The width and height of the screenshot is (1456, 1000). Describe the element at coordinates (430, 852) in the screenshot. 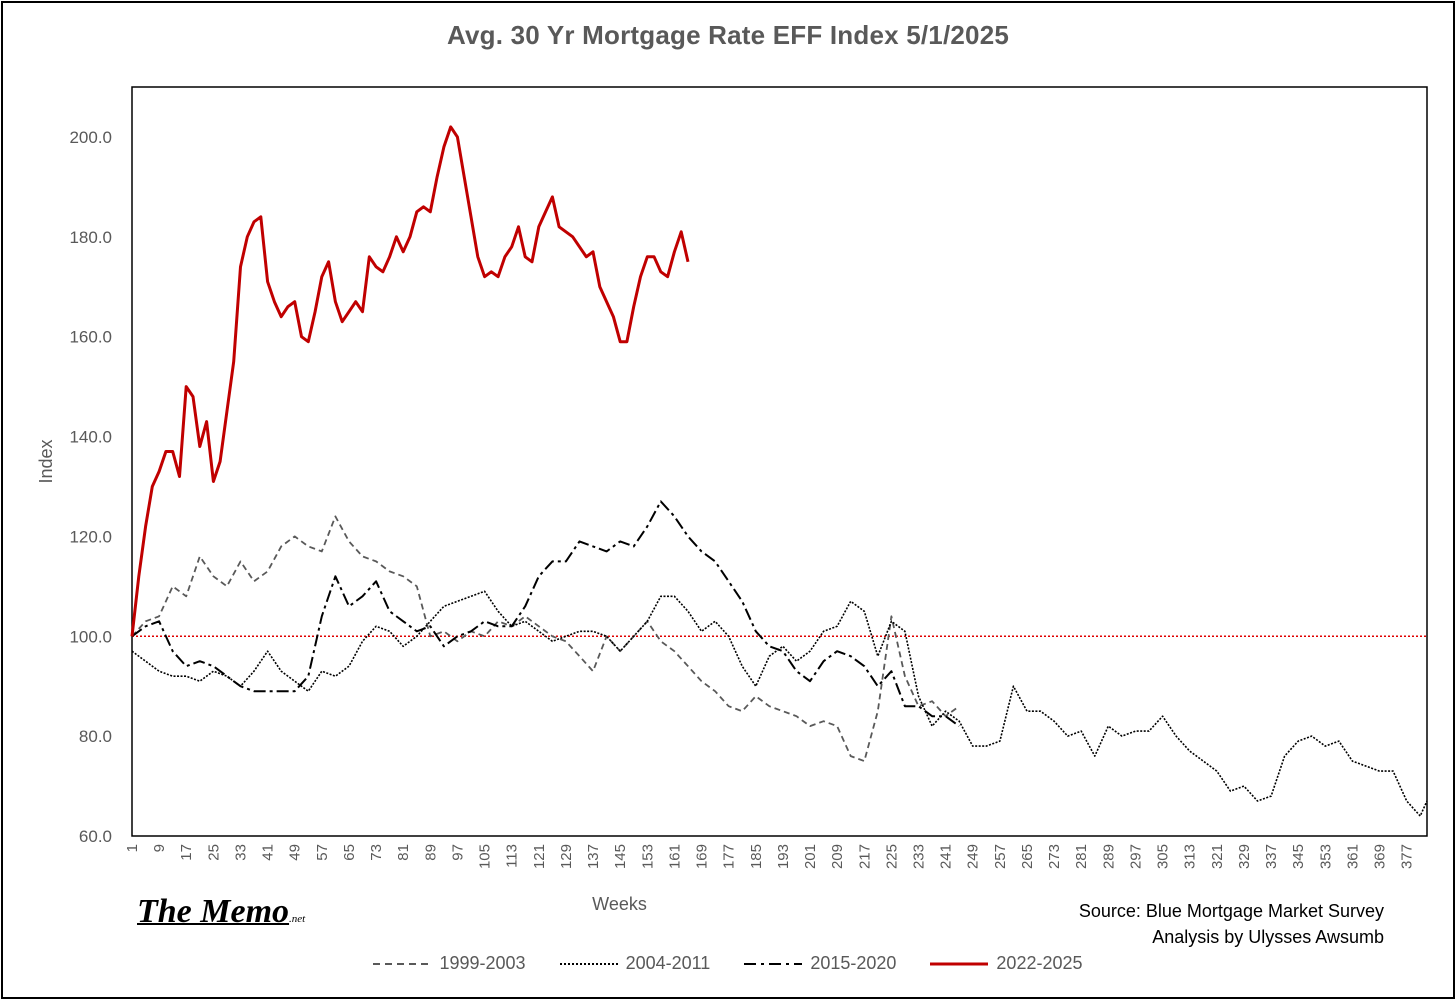

I see `x-tick-label: 89` at that location.